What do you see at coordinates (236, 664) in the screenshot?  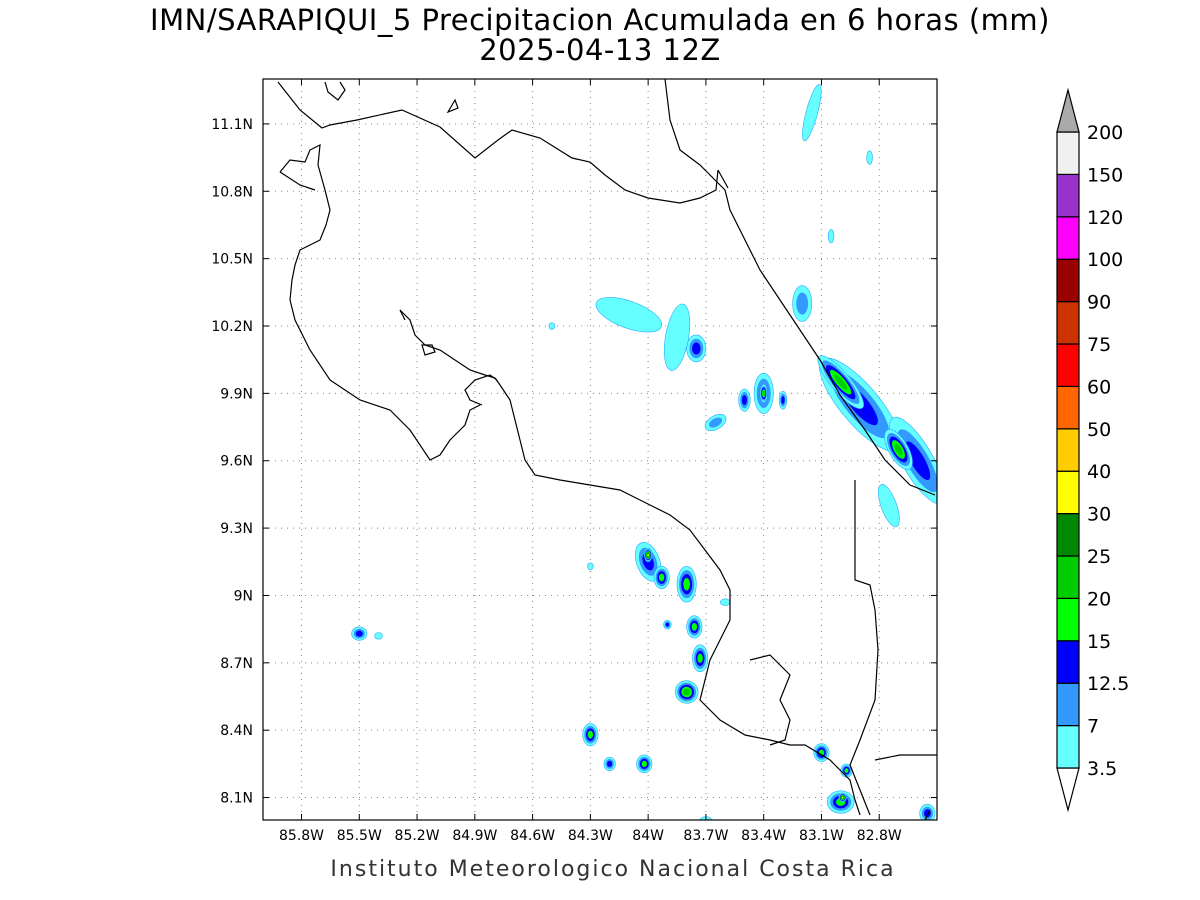 I see `lat-tick-label: 8.7N` at bounding box center [236, 664].